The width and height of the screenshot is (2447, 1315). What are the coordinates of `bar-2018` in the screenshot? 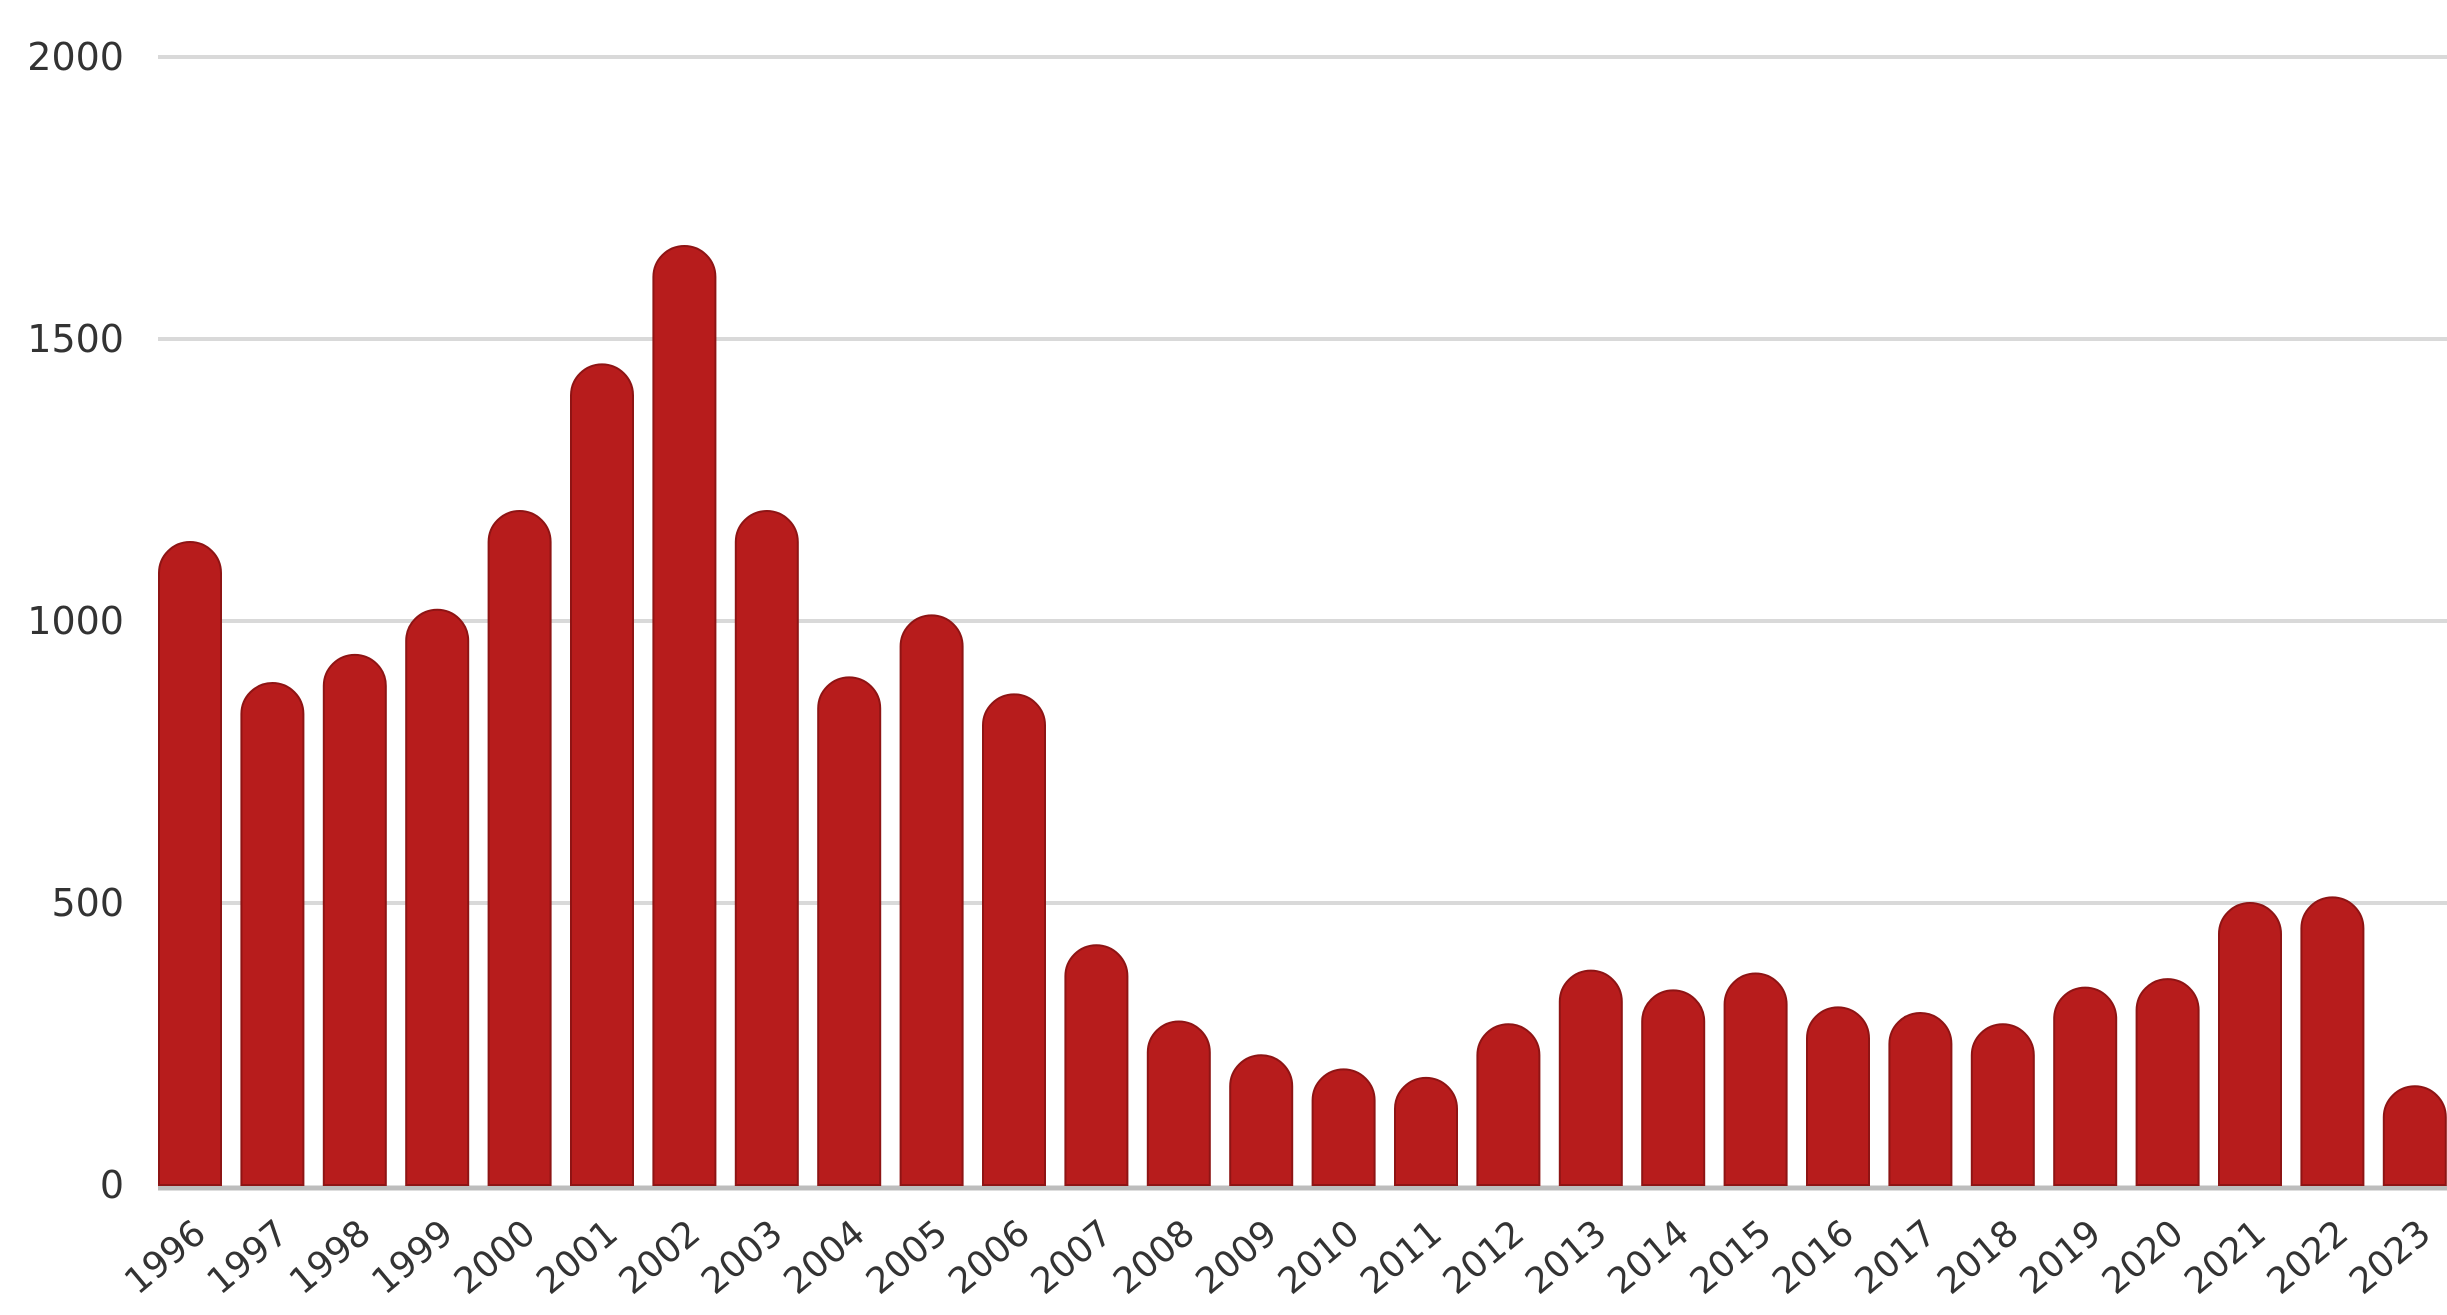 It's located at (2002, 1104).